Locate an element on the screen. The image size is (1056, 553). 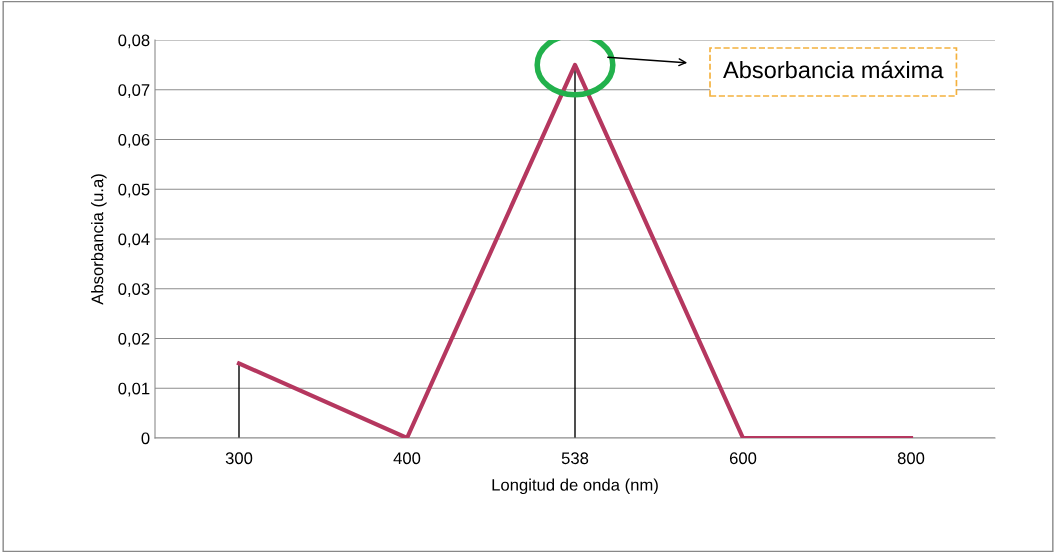
x-tick-label: 538 is located at coordinates (575, 458).